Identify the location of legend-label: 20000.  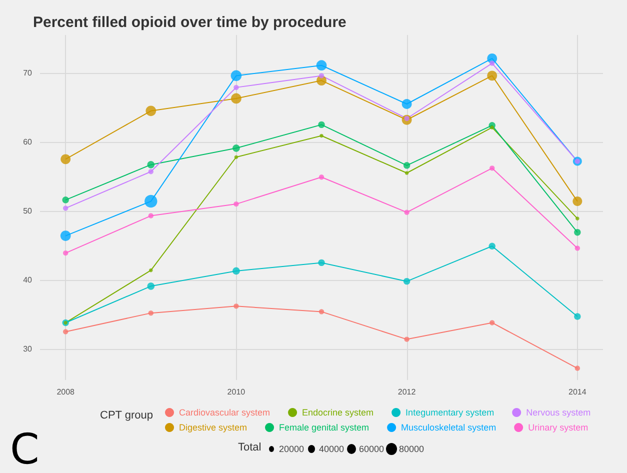
(291, 449).